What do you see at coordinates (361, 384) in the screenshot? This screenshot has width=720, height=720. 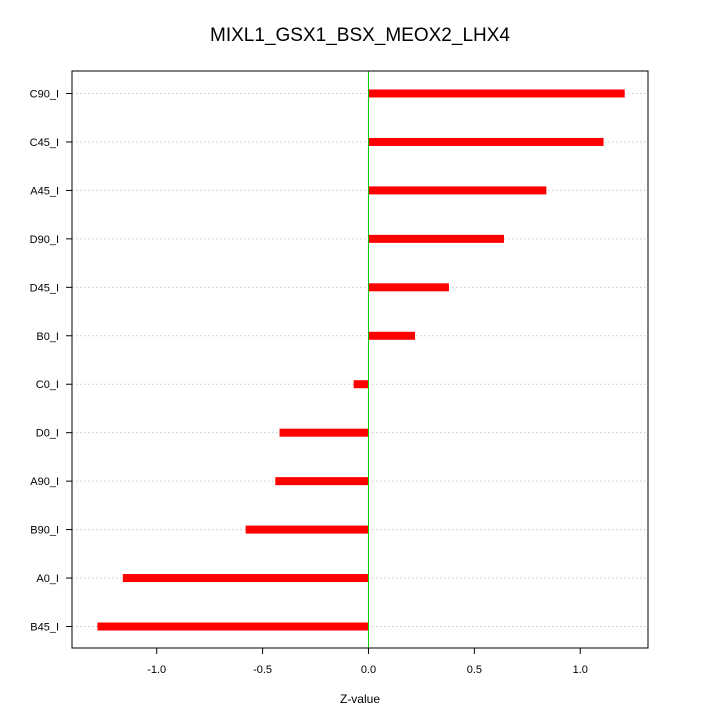 I see `bar-C0_I` at bounding box center [361, 384].